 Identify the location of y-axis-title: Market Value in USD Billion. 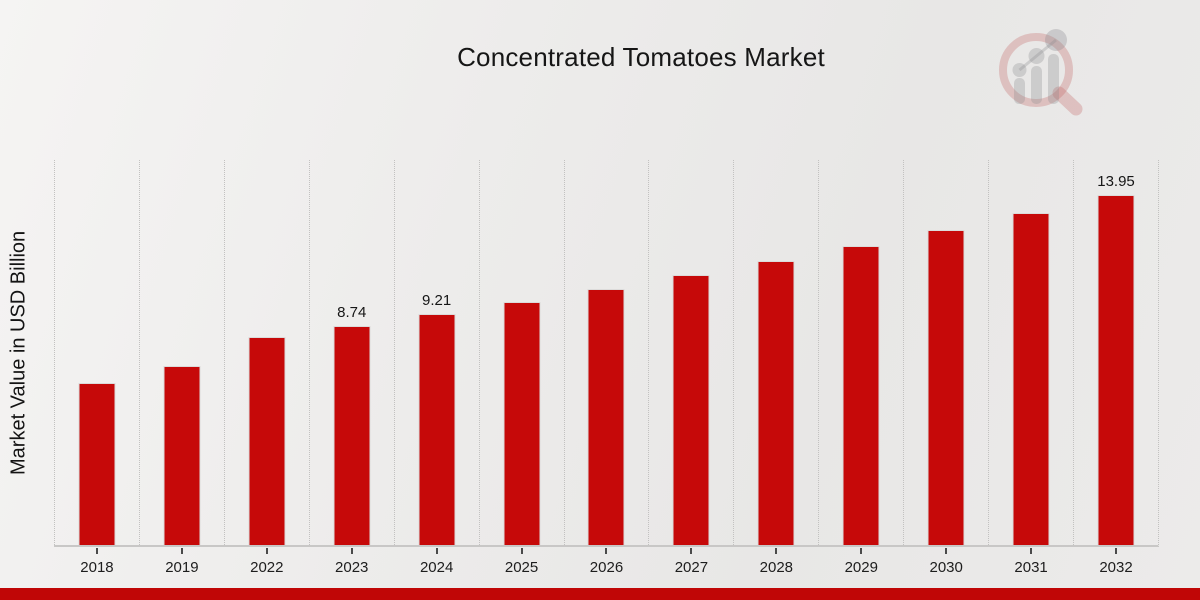
(18, 352).